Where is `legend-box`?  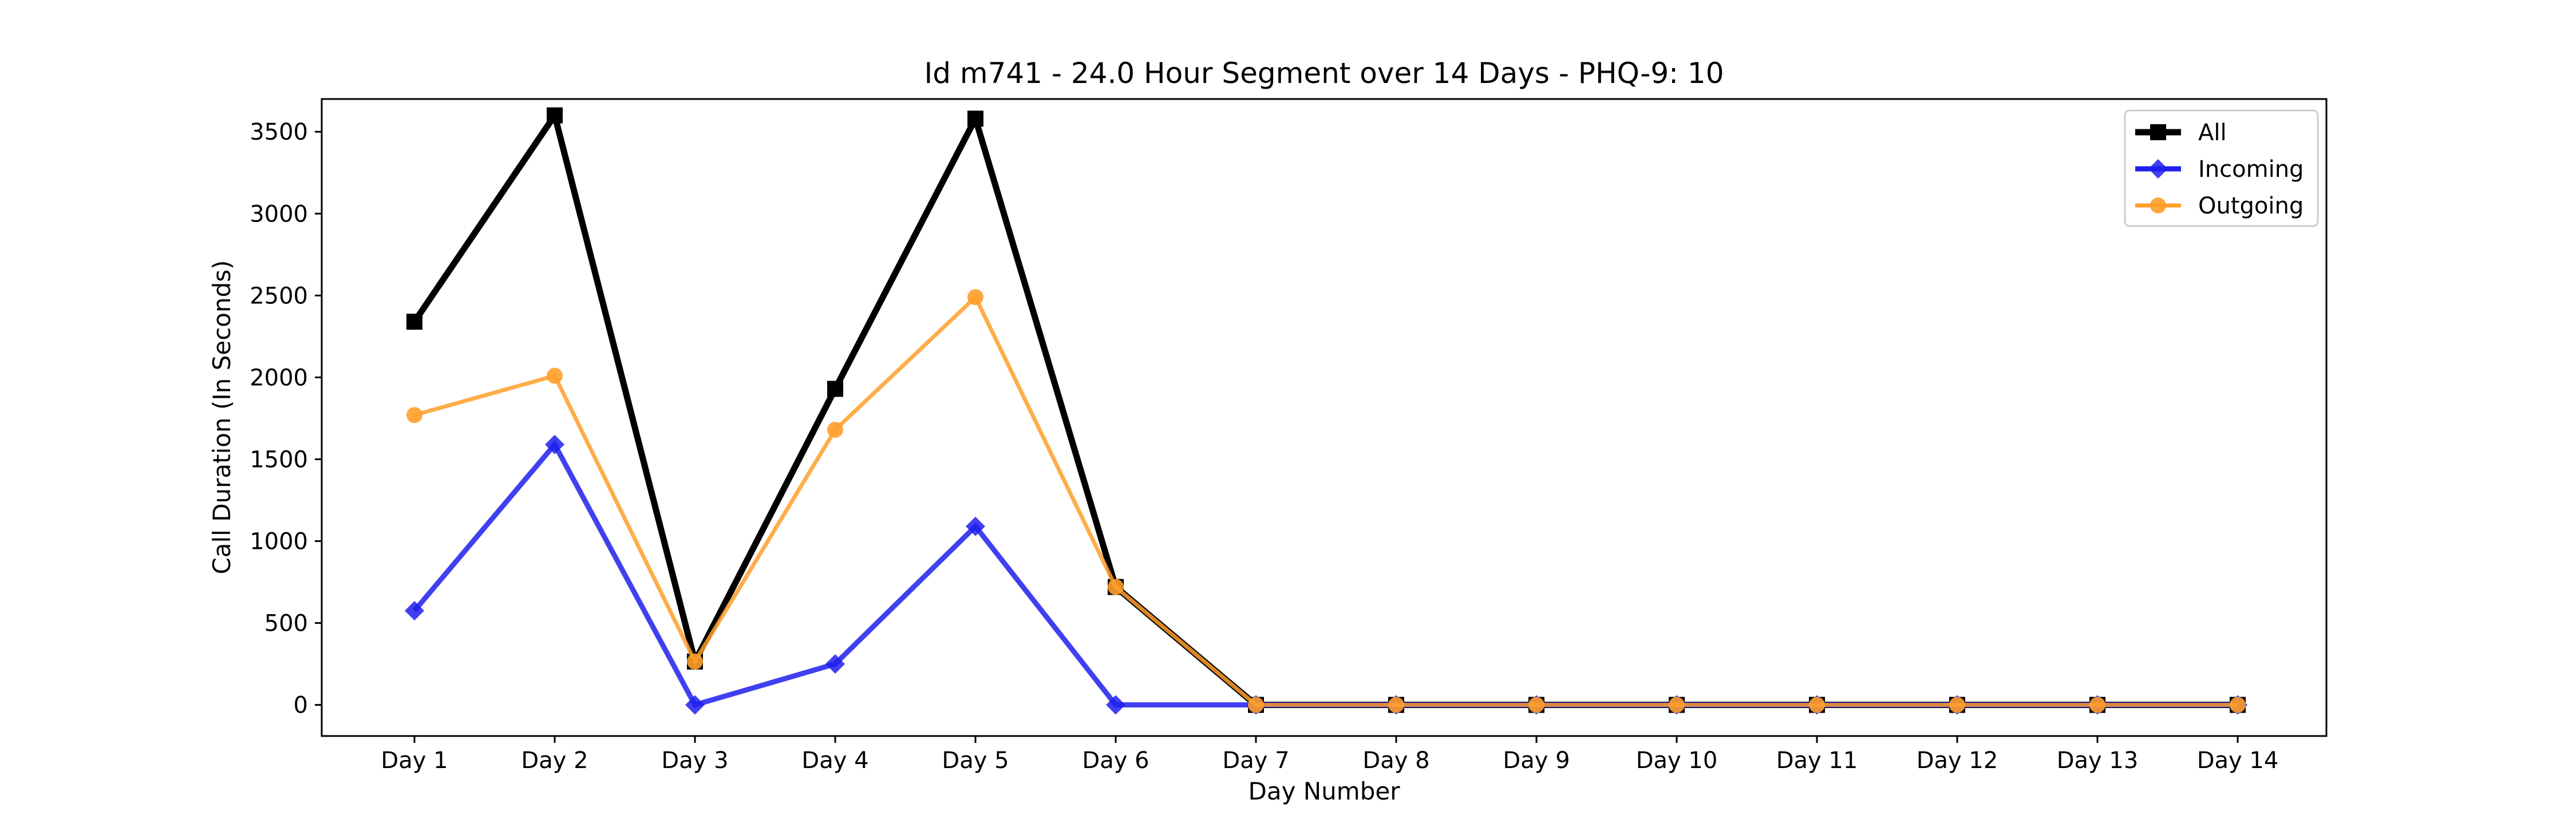 legend-box is located at coordinates (2221, 168).